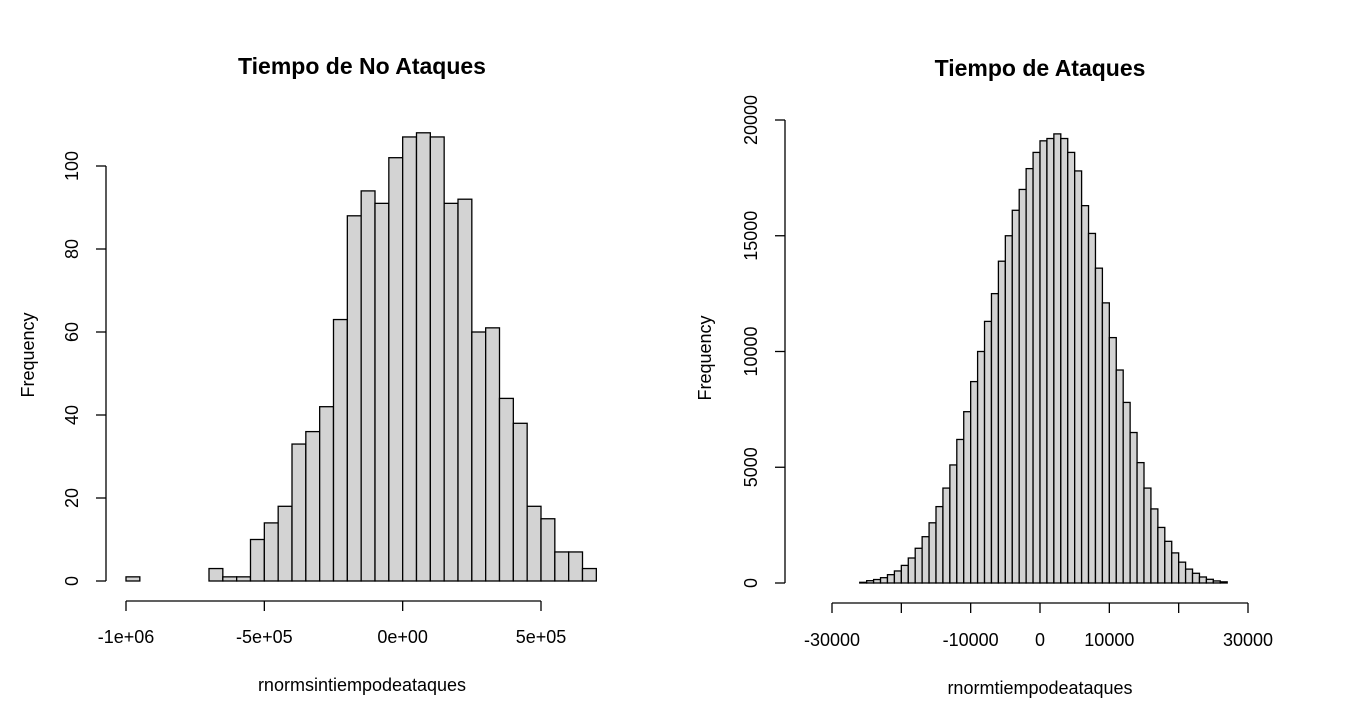  What do you see at coordinates (402, 637) in the screenshot?
I see `x-tick-label: 0e+00` at bounding box center [402, 637].